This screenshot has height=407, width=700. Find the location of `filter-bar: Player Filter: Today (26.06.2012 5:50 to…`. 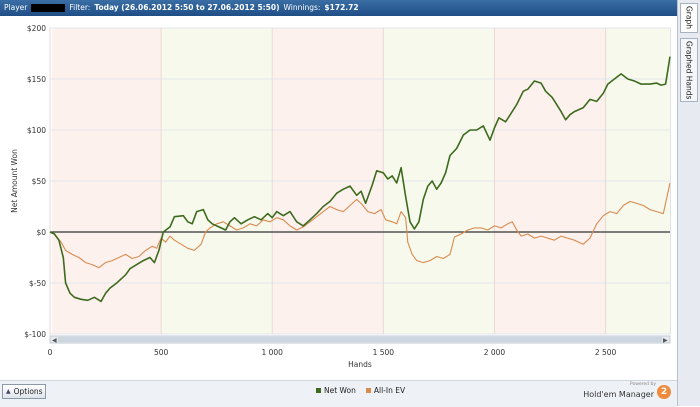

filter-bar: Player Filter: Today (26.06.2012 5:50 to… is located at coordinates (338, 8).